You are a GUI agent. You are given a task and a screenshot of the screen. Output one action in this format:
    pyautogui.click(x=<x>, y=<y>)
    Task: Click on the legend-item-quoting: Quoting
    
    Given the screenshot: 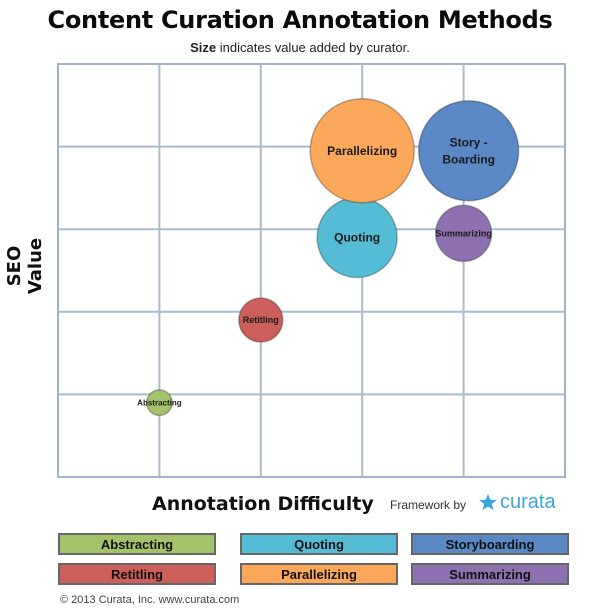 What is the action you would take?
    pyautogui.click(x=319, y=544)
    